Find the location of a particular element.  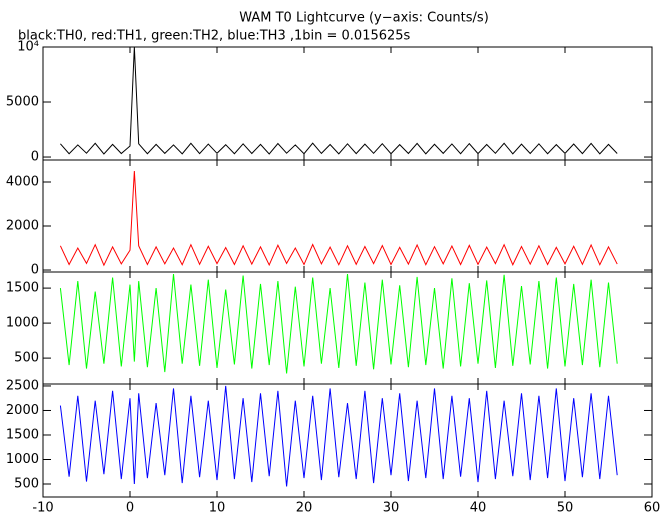

x-tick-label: 20 is located at coordinates (304, 508).